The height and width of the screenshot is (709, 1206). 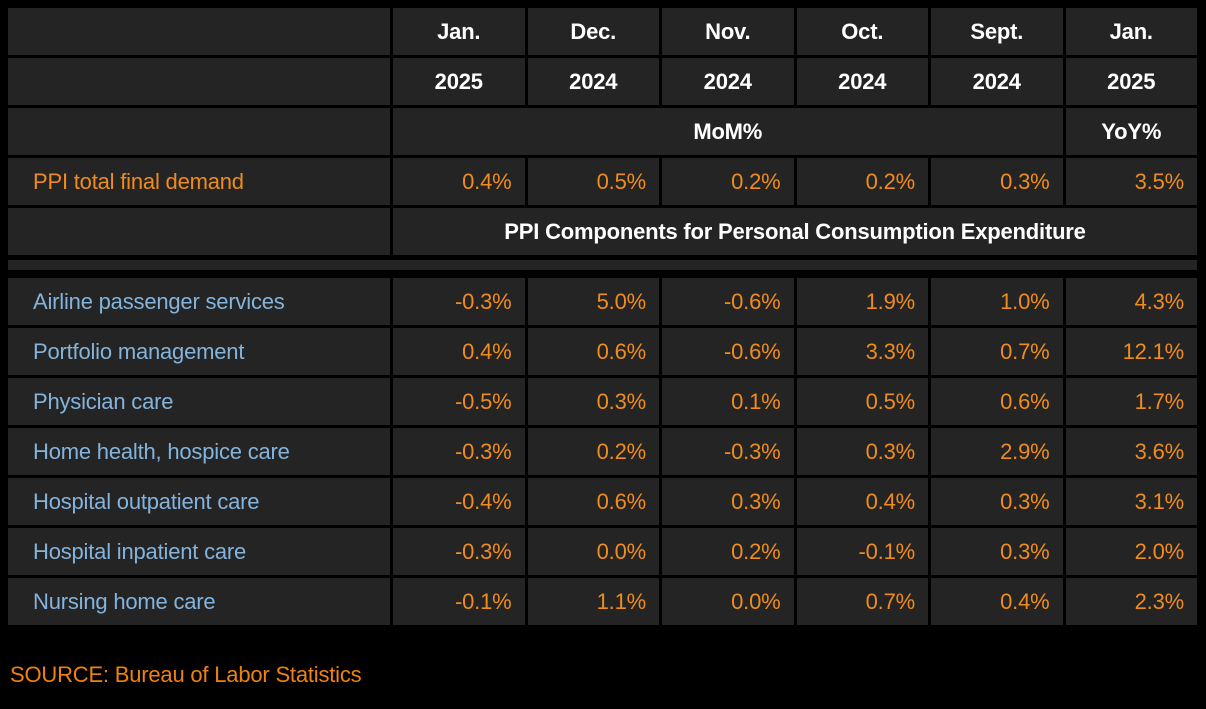 I want to click on month-header: Sept., so click(x=997, y=31).